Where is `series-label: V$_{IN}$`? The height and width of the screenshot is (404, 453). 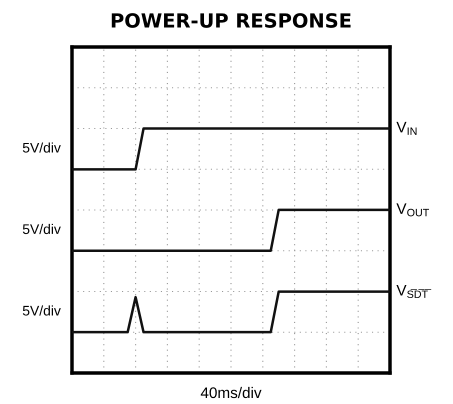 series-label: V$_{IN}$ is located at coordinates (406, 128).